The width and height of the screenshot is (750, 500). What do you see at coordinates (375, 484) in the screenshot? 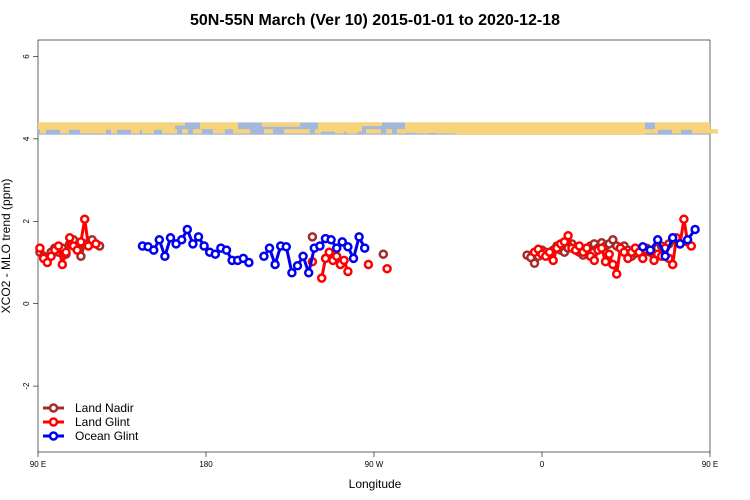
I see `x-axis-label: Longitude` at bounding box center [375, 484].